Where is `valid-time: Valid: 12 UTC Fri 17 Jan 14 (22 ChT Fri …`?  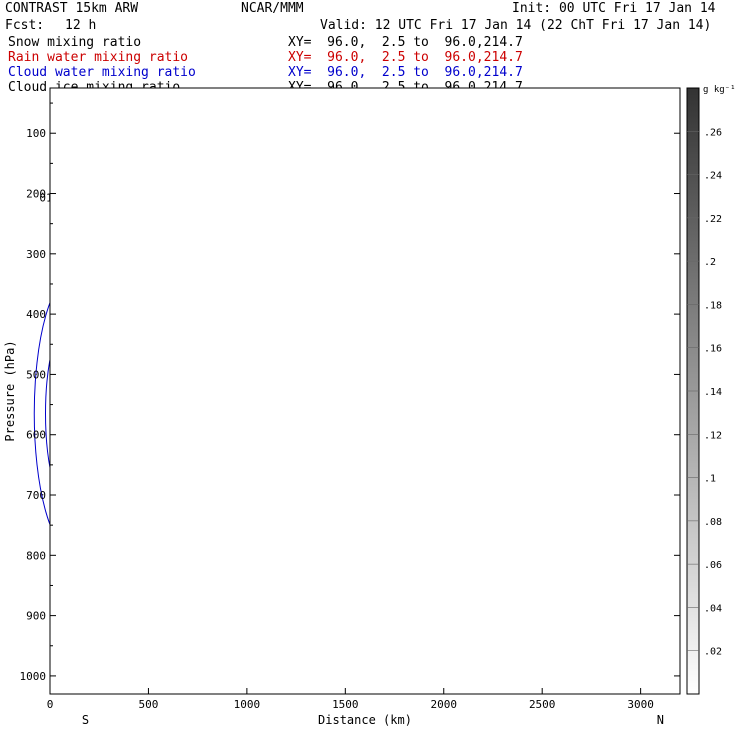 valid-time: Valid: 12 UTC Fri 17 Jan 14 (22 ChT Fri … is located at coordinates (516, 25).